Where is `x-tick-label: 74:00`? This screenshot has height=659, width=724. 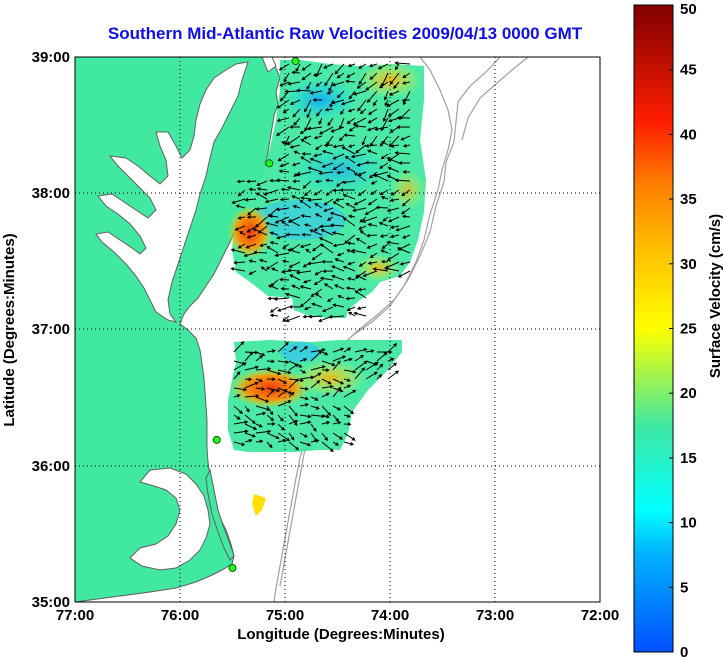 x-tick-label: 74:00 is located at coordinates (390, 615).